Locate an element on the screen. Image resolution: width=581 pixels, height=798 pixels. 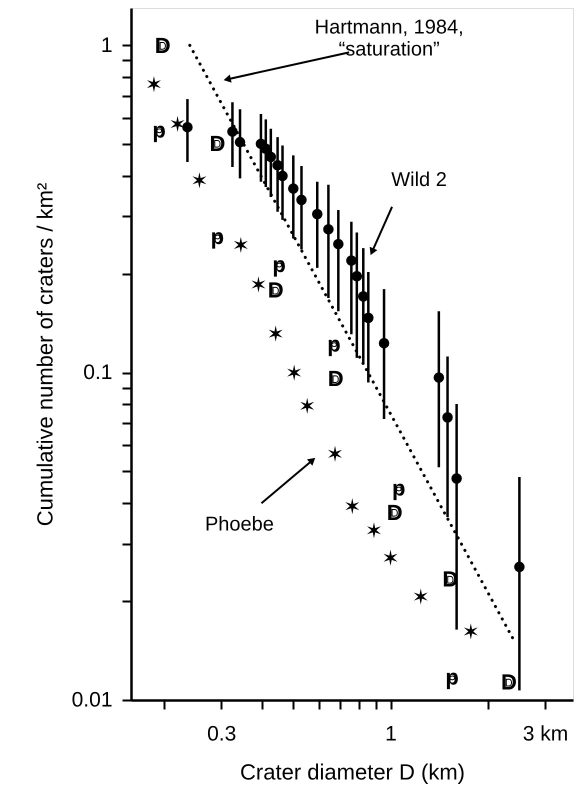
series-label: D is located at coordinates (394, 512).